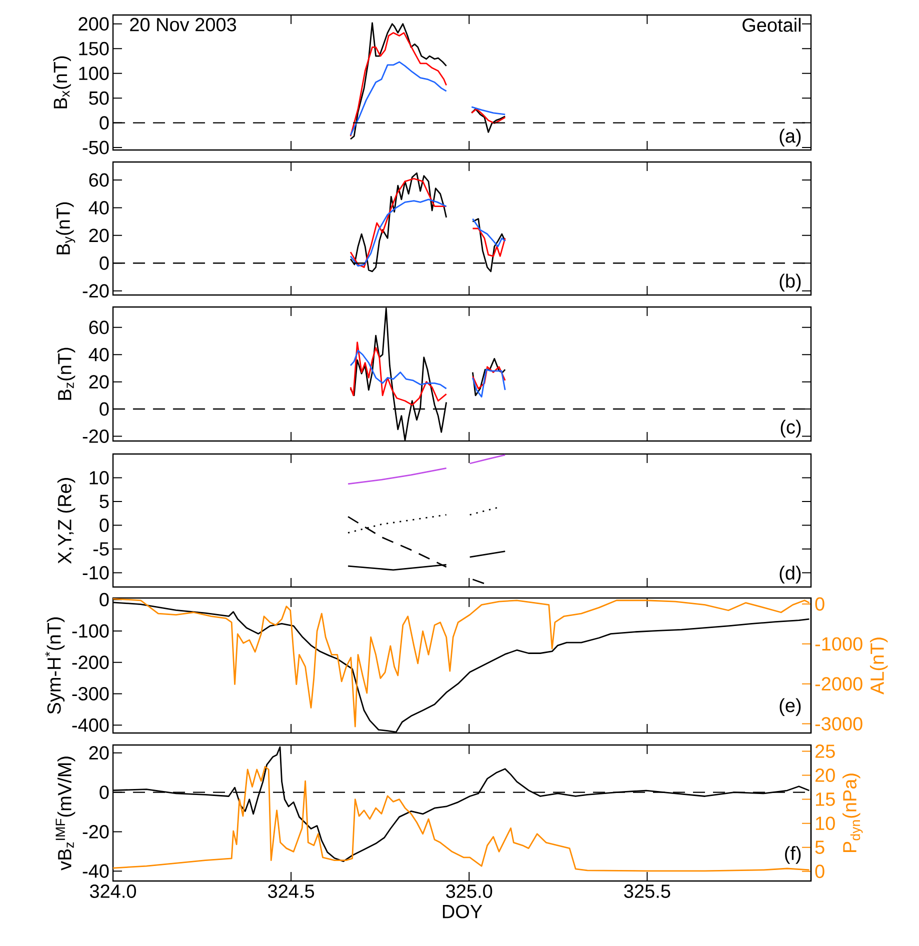 The width and height of the screenshot is (919, 946). What do you see at coordinates (771, 25) in the screenshot?
I see `annotation: Geotail` at bounding box center [771, 25].